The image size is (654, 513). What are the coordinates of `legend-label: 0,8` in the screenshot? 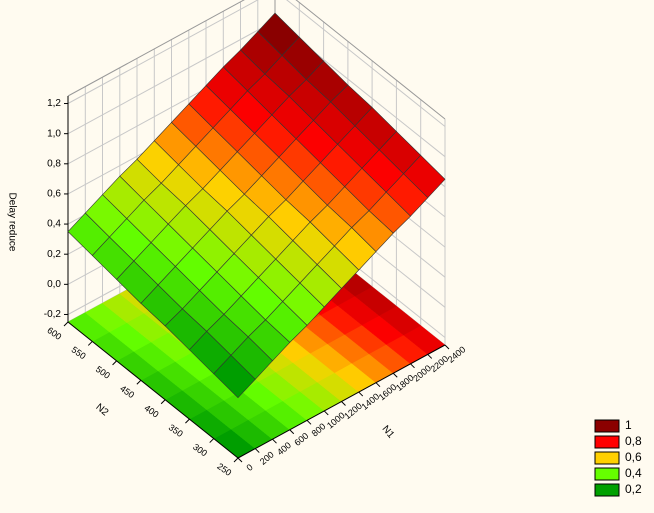 It's located at (633, 441).